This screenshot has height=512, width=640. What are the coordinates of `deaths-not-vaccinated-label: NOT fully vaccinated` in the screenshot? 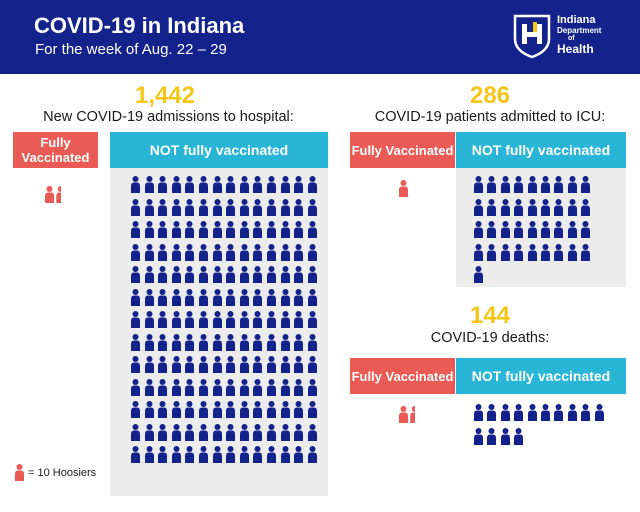 It's located at (541, 376).